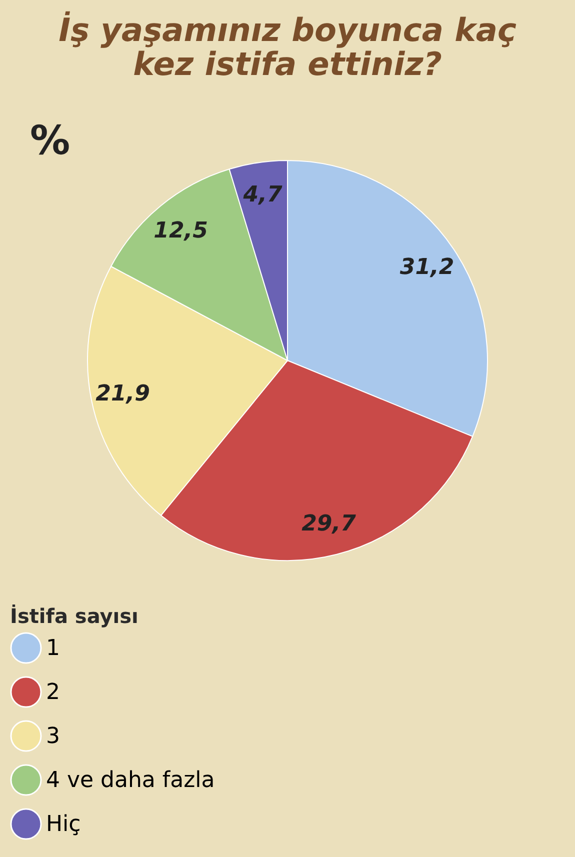 This screenshot has height=857, width=575. Describe the element at coordinates (329, 523) in the screenshot. I see `data-label: 29,7` at that location.